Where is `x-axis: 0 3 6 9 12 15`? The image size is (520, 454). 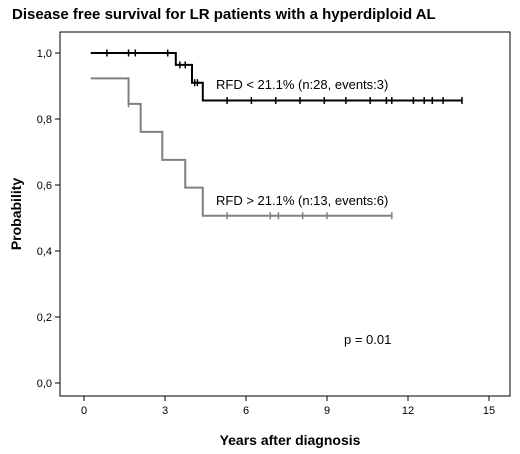 x-axis: 0 3 6 9 12 15 is located at coordinates (288, 406).